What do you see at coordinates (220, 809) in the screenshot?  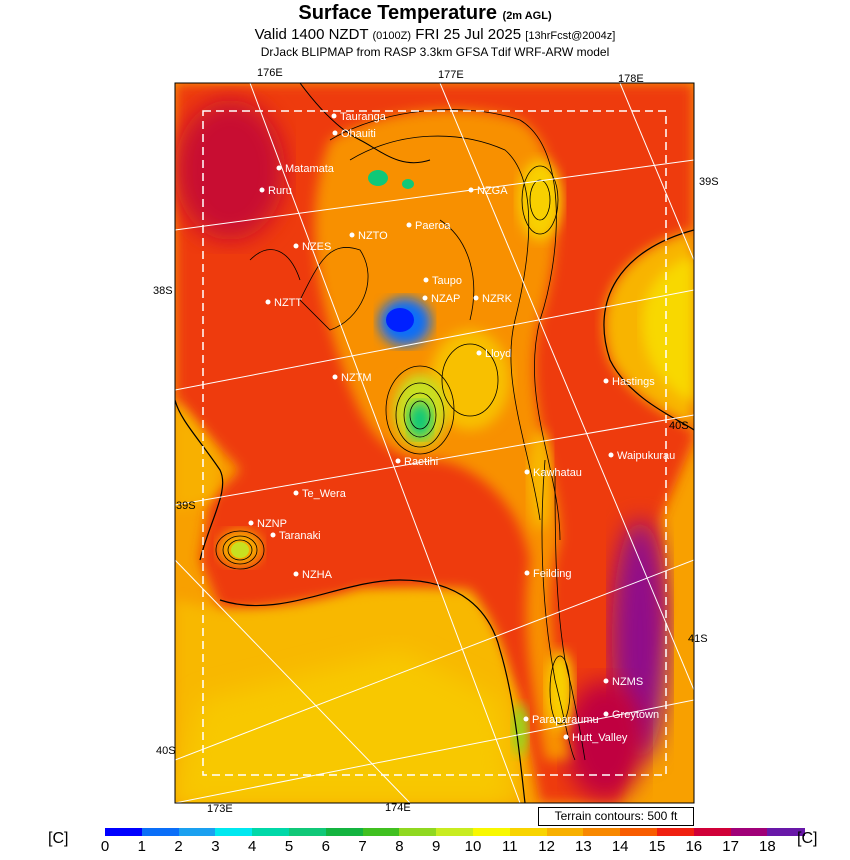 I see `bottom-lon-0: 173E` at bounding box center [220, 809].